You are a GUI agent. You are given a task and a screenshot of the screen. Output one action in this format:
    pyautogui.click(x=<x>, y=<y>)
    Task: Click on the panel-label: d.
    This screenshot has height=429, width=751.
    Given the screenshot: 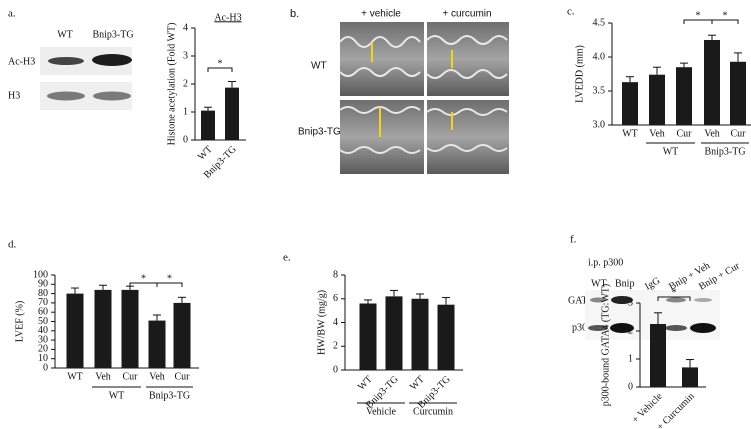 What is the action you would take?
    pyautogui.click(x=12, y=245)
    